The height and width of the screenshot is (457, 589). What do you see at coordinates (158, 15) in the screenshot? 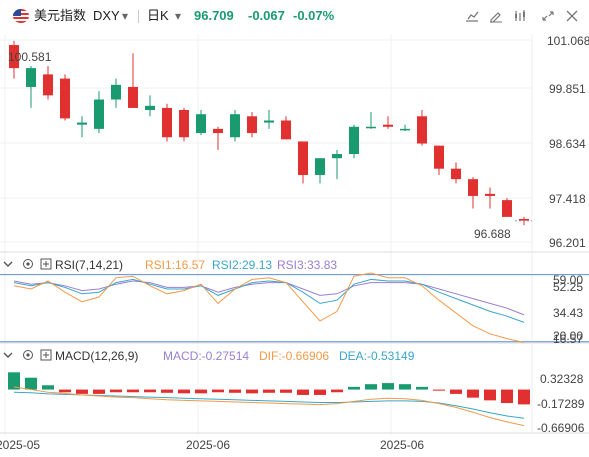
I see `period-selector: 日K` at bounding box center [158, 15].